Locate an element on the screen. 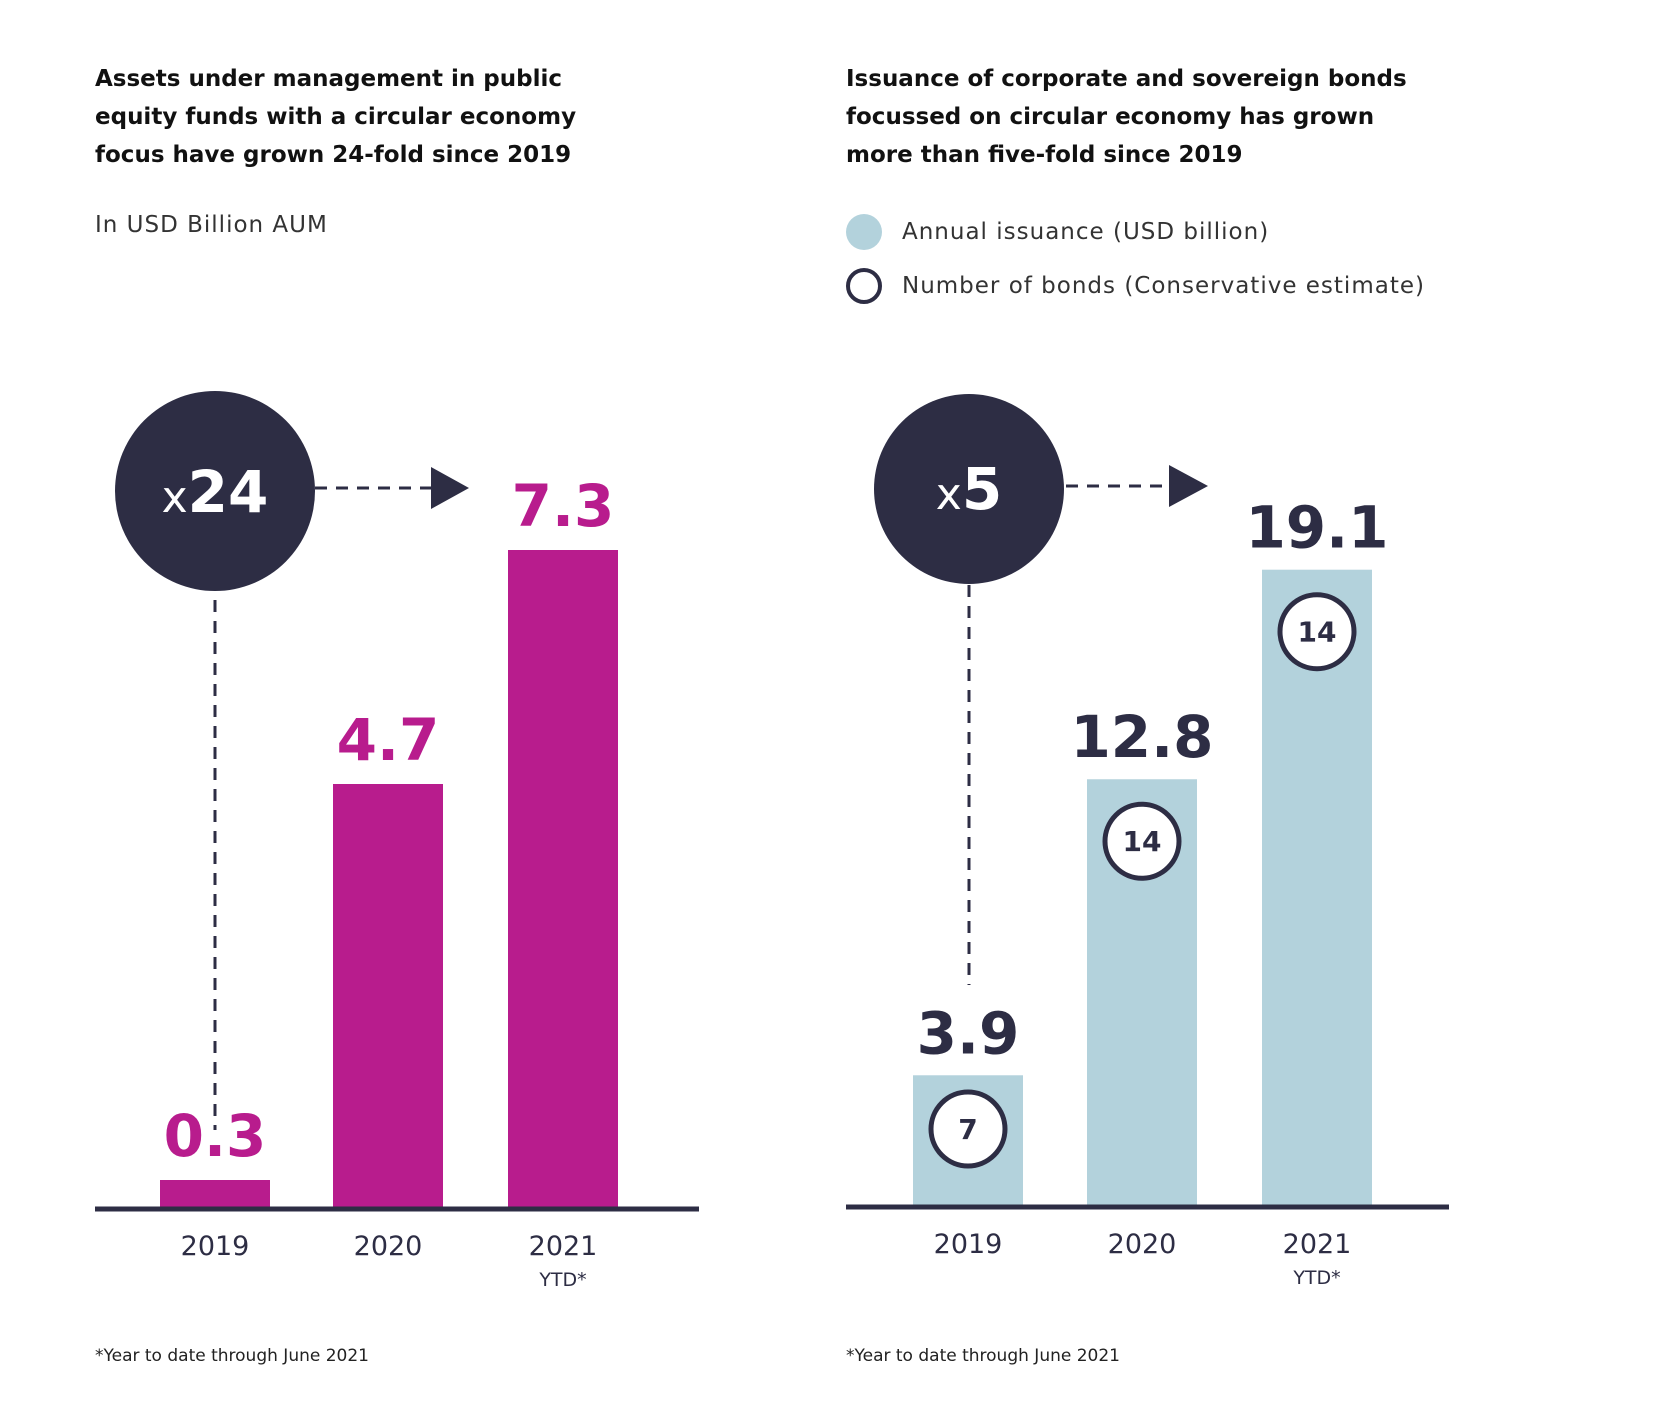  legend-item-annual-issuance: Annual issuance (USD billion) is located at coordinates (1135, 232).